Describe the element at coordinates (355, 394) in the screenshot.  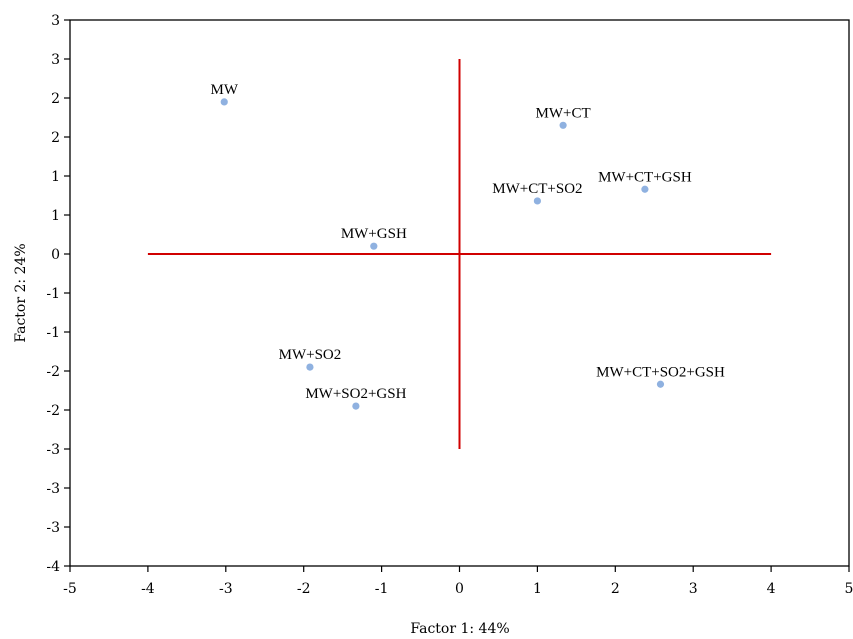
I see `point-label: MW+SO2+GSH` at that location.